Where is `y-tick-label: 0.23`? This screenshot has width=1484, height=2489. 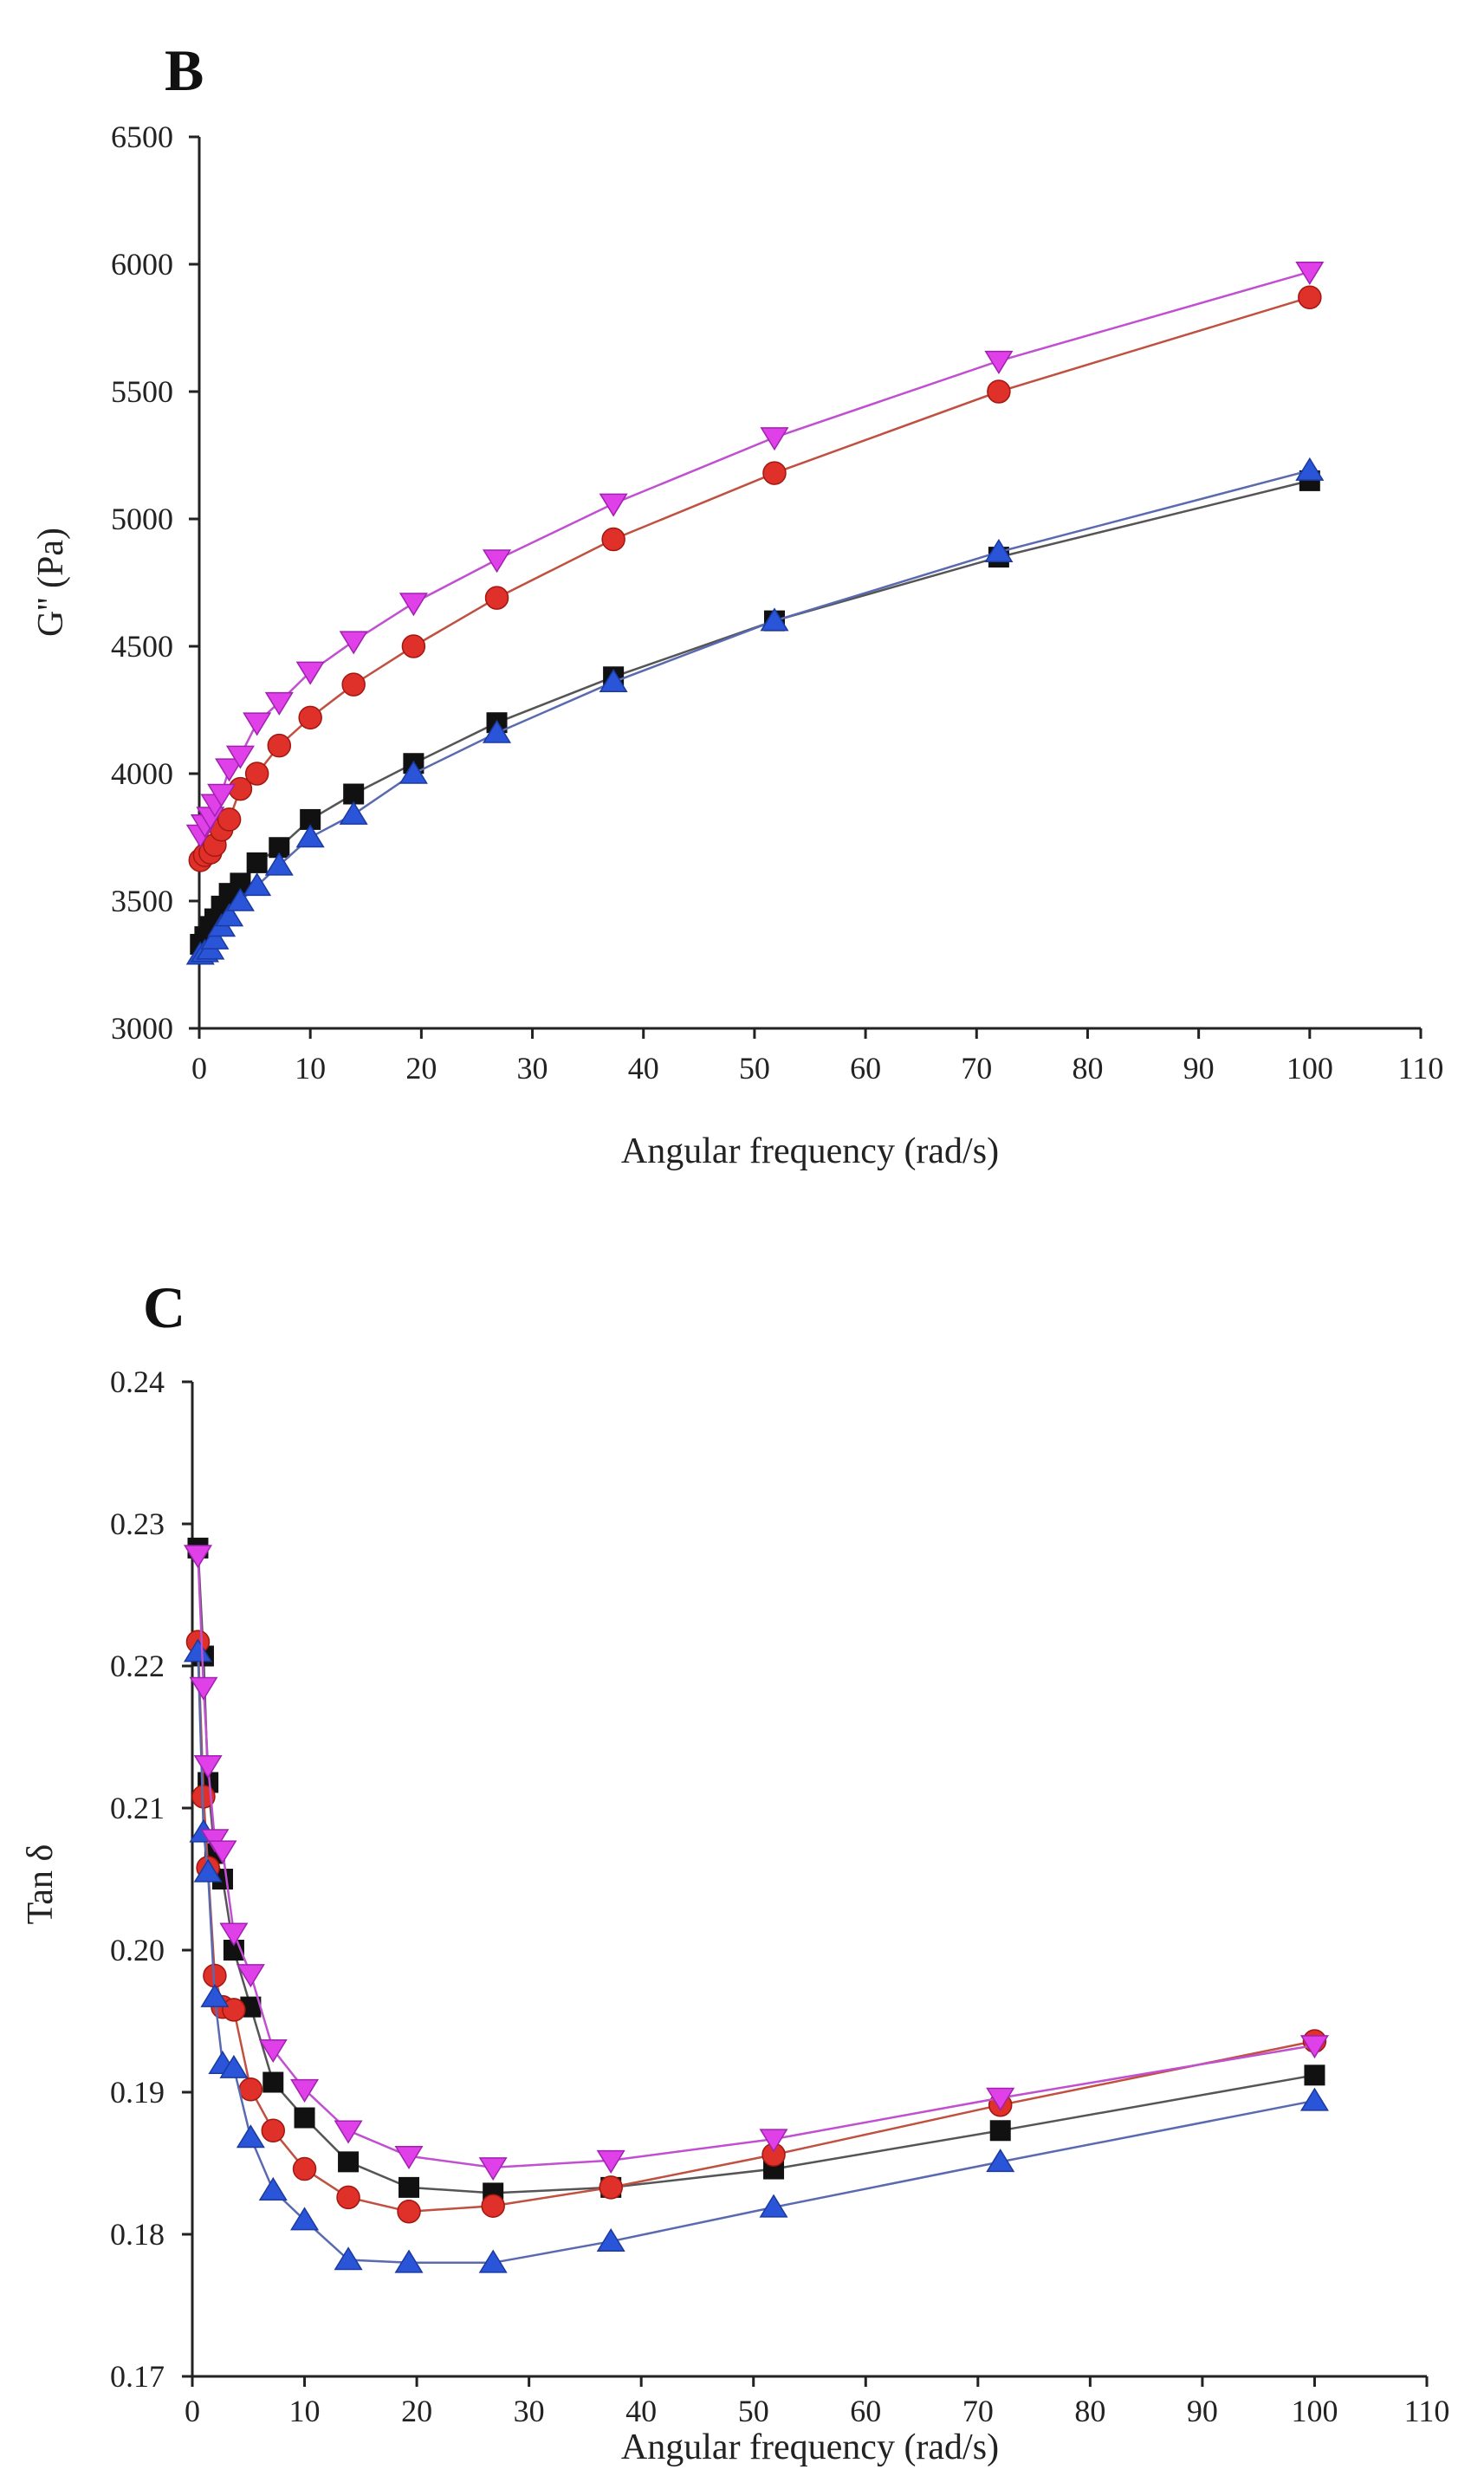
y-tick-label: 0.23 is located at coordinates (137, 1524).